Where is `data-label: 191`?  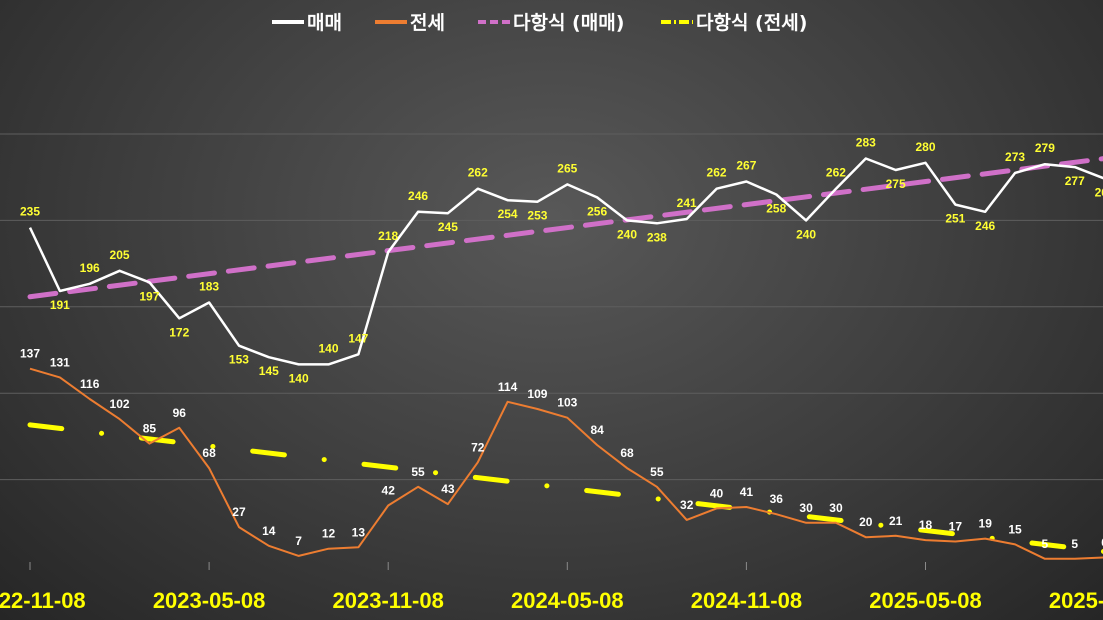
data-label: 191 is located at coordinates (60, 305).